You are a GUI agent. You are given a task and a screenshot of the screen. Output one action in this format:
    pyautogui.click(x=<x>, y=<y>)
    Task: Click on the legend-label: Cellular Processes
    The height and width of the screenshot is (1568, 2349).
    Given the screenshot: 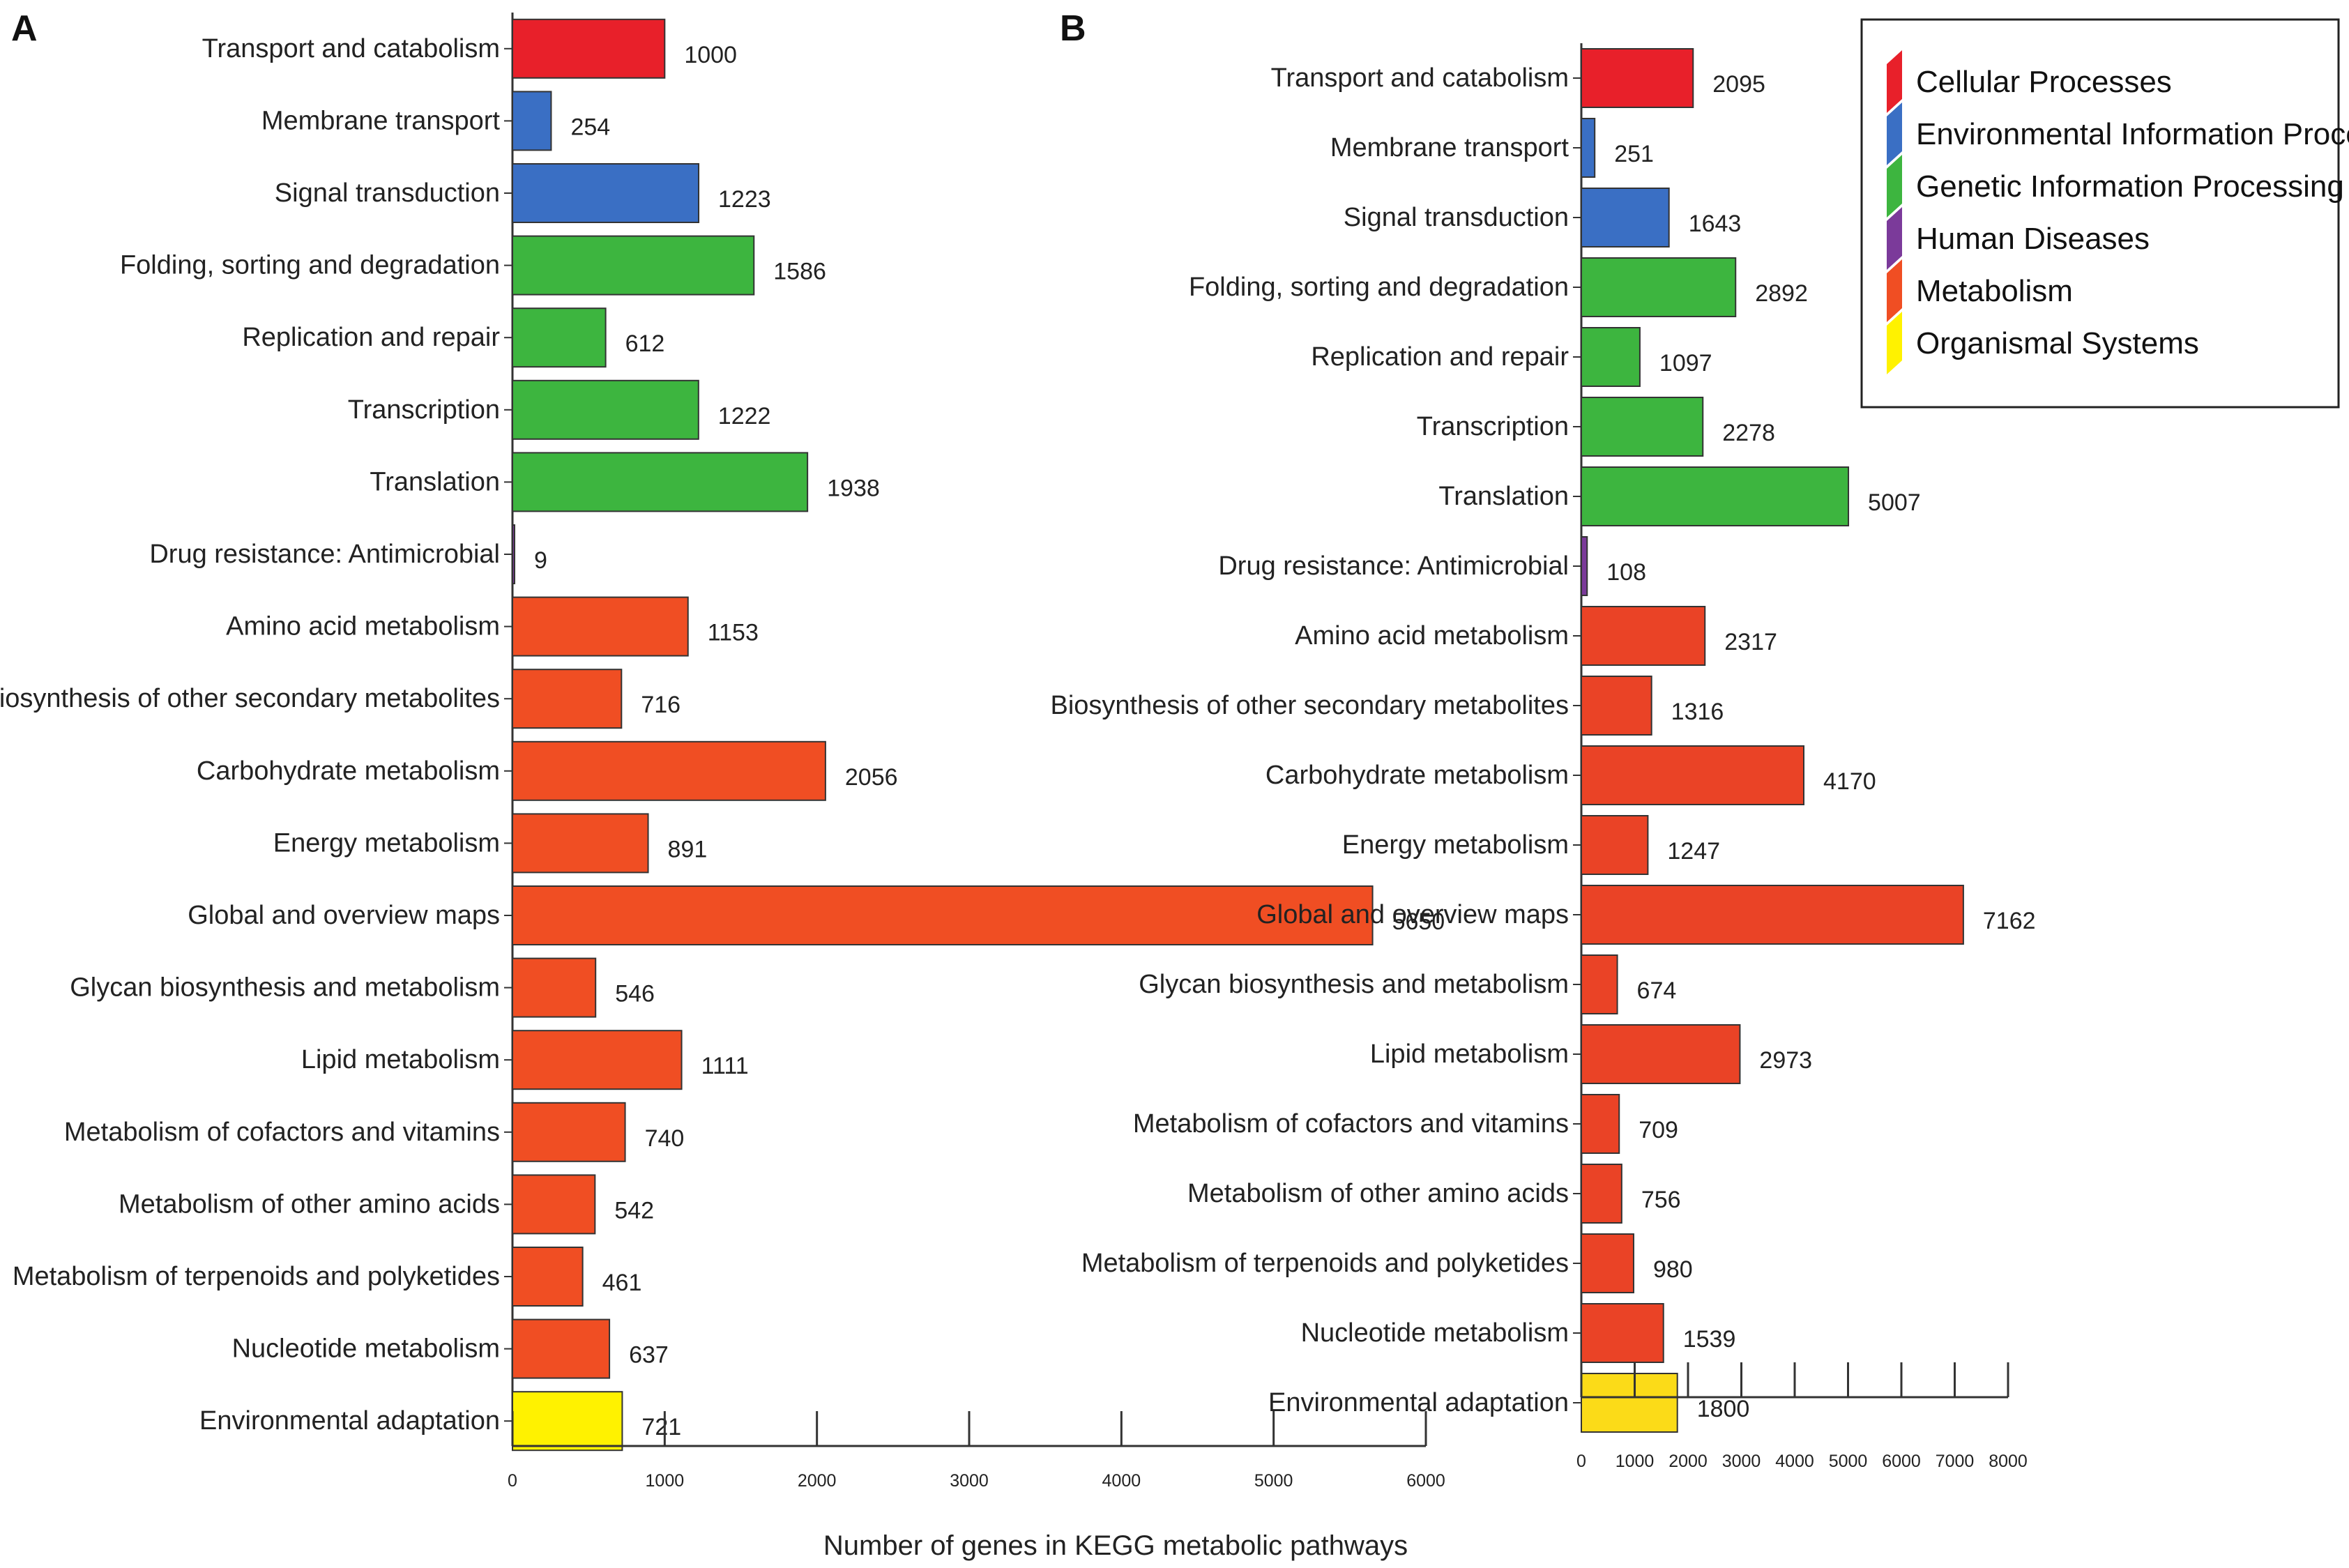 What is the action you would take?
    pyautogui.click(x=2044, y=82)
    